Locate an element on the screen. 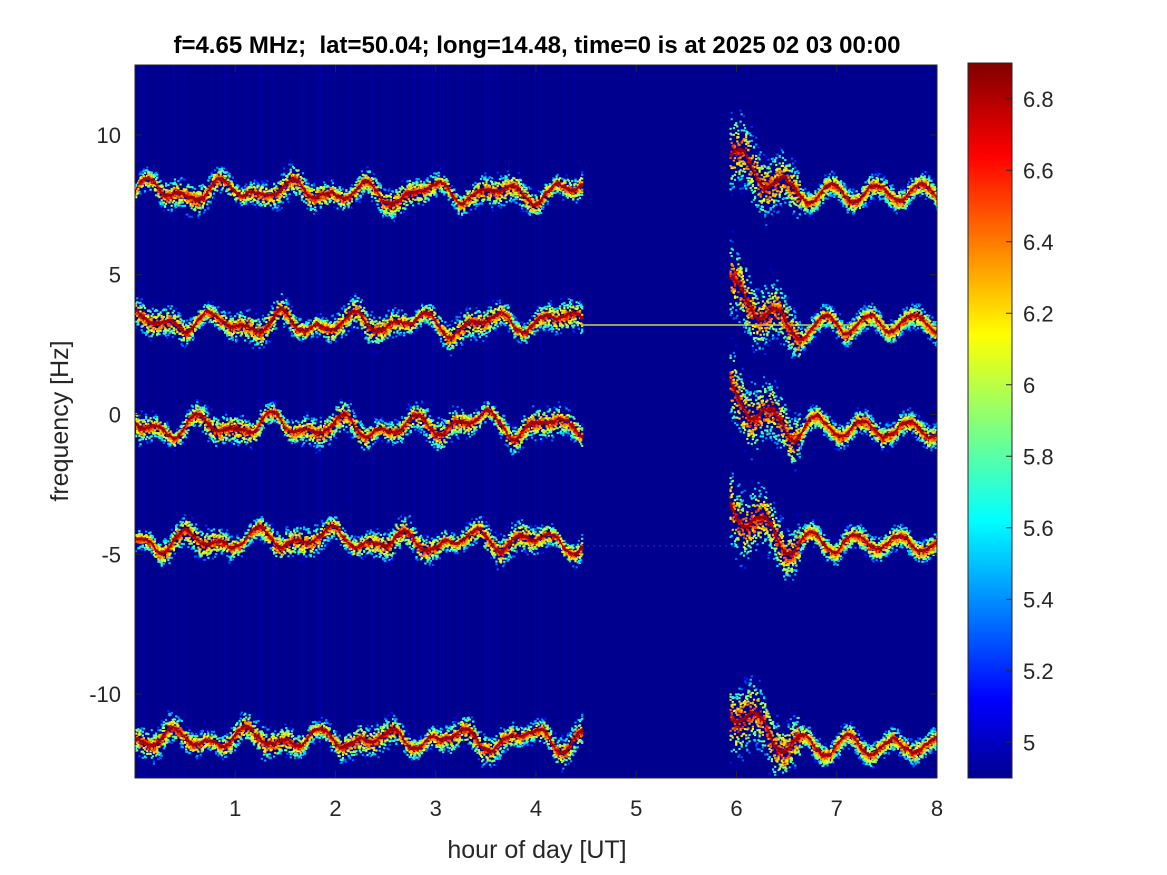  colorbar-tick-label: 5.2 is located at coordinates (1038, 671).